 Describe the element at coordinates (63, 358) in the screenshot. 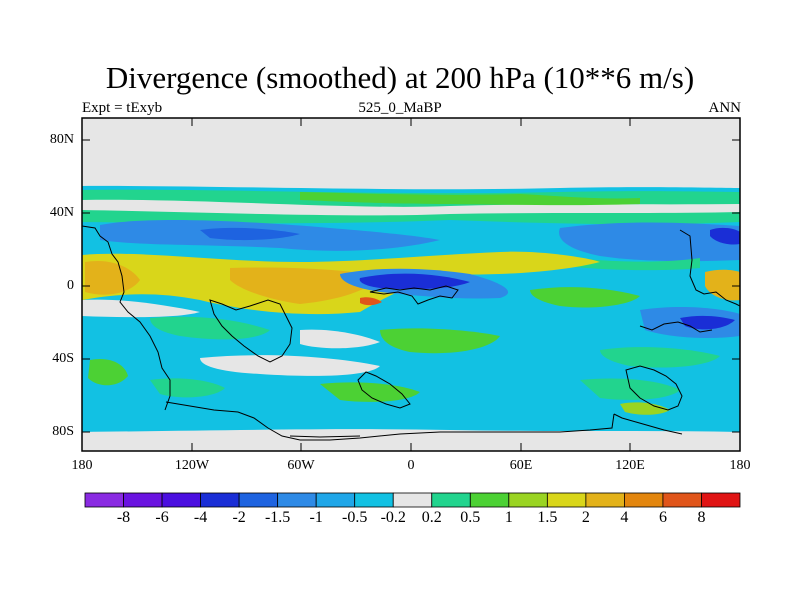

I see `lat-label-40s: 40S` at that location.